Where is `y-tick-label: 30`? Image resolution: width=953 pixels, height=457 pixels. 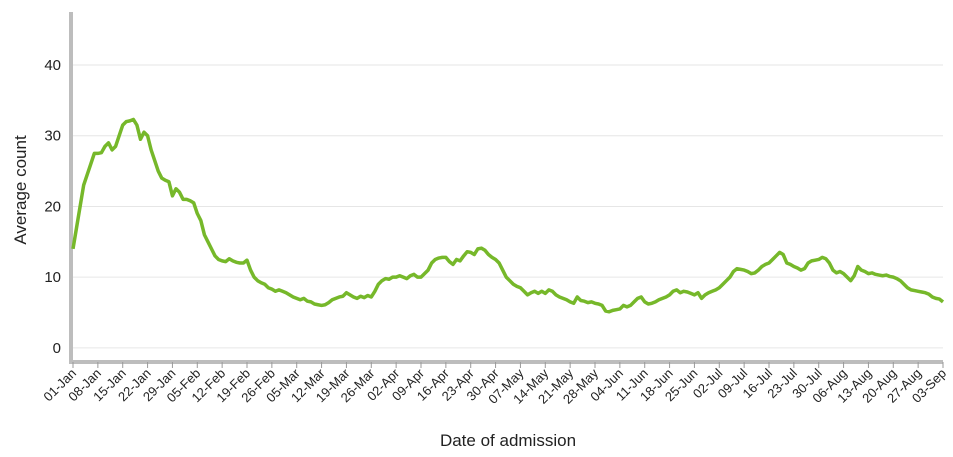 y-tick-label: 30 is located at coordinates (52, 136).